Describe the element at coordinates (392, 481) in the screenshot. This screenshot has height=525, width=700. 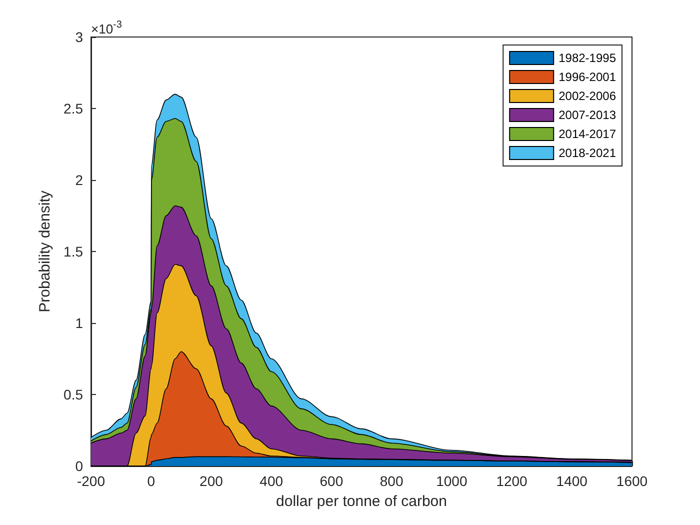
I see `x-tick-label: 800` at that location.